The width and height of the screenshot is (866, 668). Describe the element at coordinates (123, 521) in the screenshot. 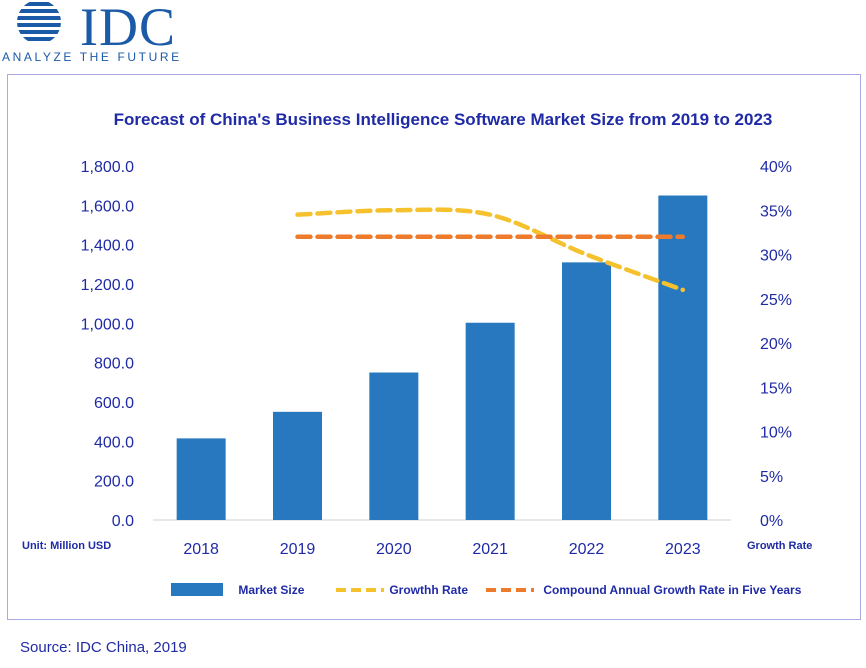

I see `left-tick-label: 0.0` at that location.